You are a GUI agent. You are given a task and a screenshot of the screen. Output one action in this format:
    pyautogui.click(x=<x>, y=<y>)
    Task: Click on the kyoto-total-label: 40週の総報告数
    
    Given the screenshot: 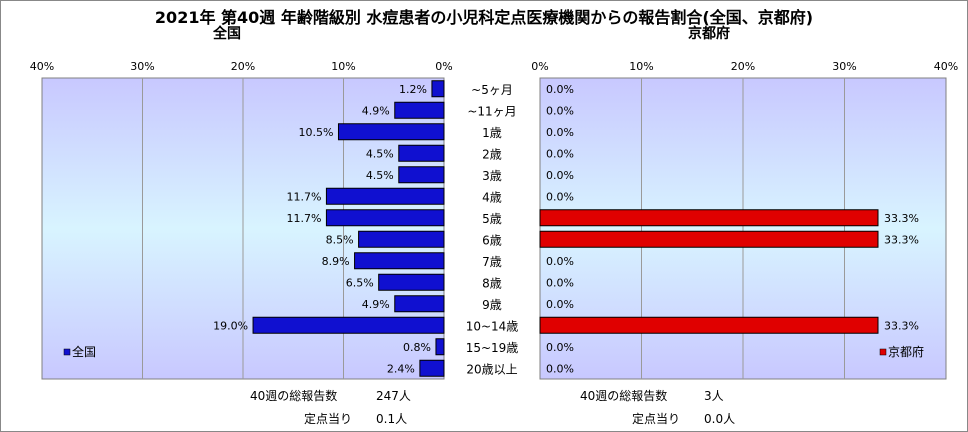 What is the action you would take?
    pyautogui.click(x=624, y=396)
    